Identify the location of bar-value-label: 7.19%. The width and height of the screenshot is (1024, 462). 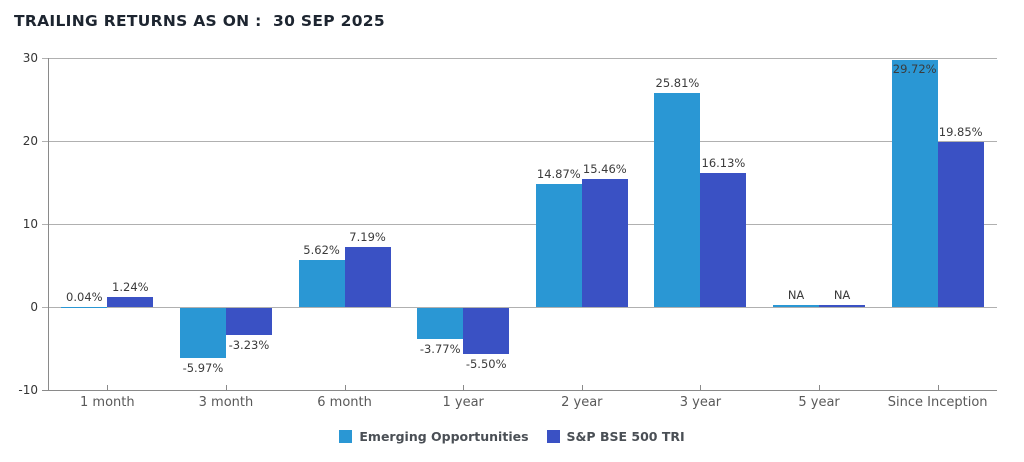
(367, 237).